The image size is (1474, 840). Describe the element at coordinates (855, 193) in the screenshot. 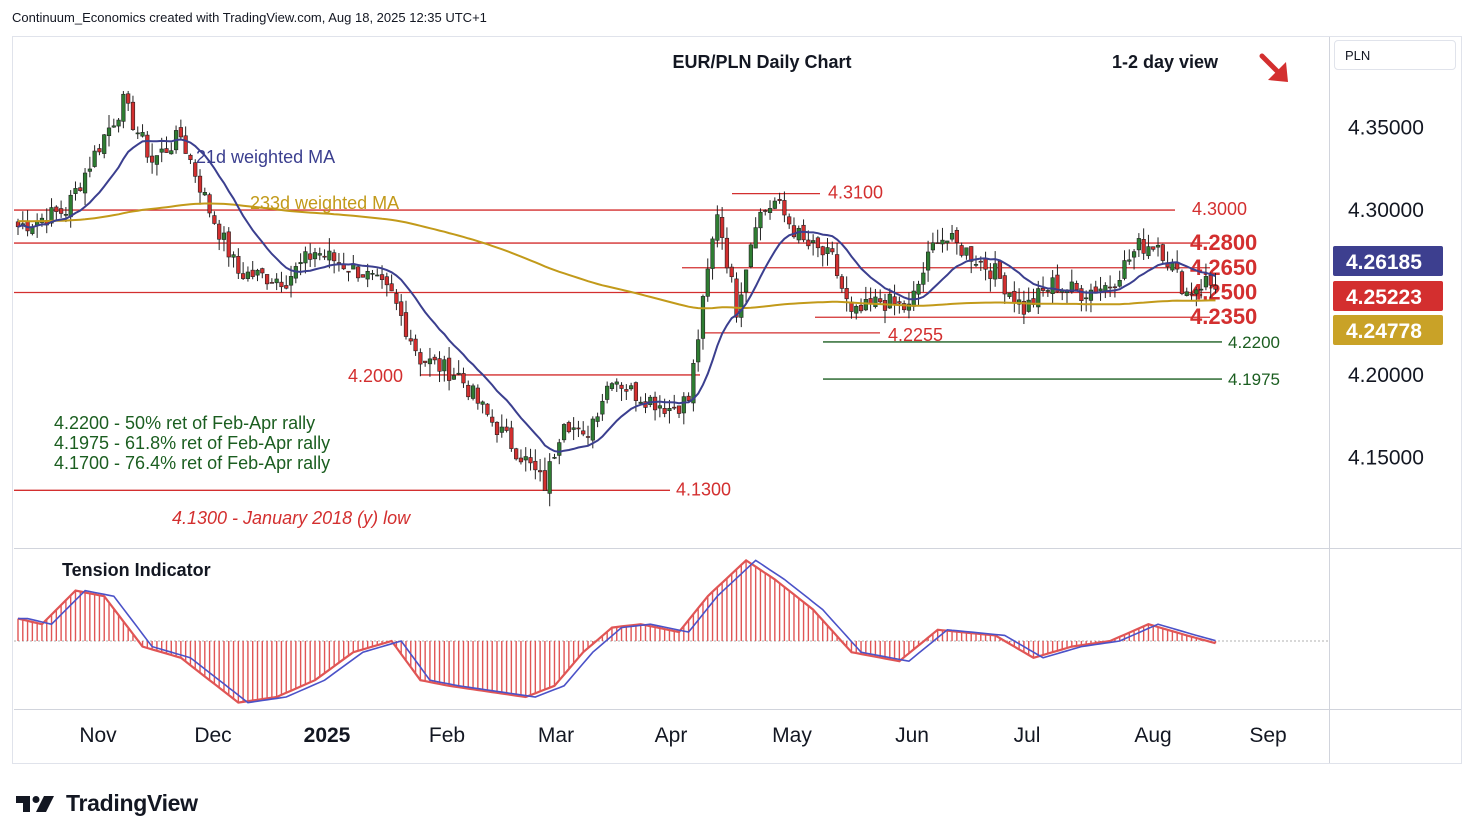

I see `level-label-4.3100: 4.3100` at that location.